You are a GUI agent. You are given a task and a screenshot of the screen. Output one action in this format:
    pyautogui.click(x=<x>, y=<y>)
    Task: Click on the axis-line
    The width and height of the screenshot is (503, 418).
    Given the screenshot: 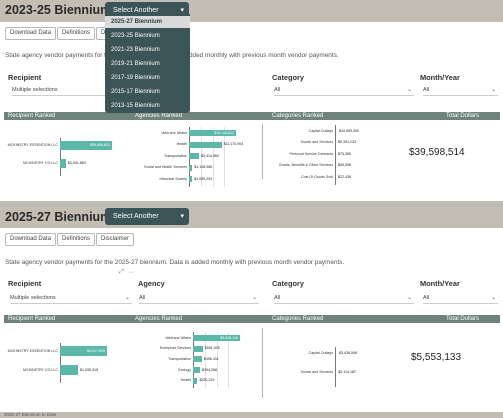 What is the action you would take?
    pyautogui.click(x=60, y=157)
    